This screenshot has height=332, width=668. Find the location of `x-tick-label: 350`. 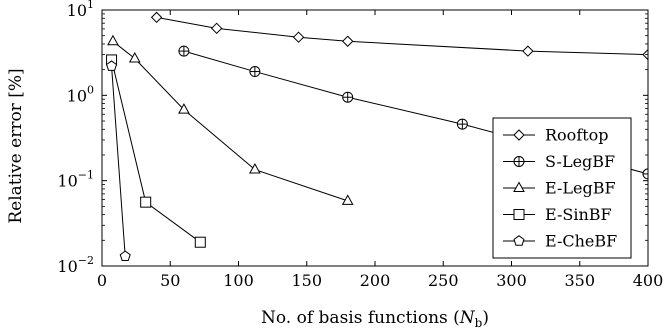

x-tick-label: 350 is located at coordinates (579, 280).